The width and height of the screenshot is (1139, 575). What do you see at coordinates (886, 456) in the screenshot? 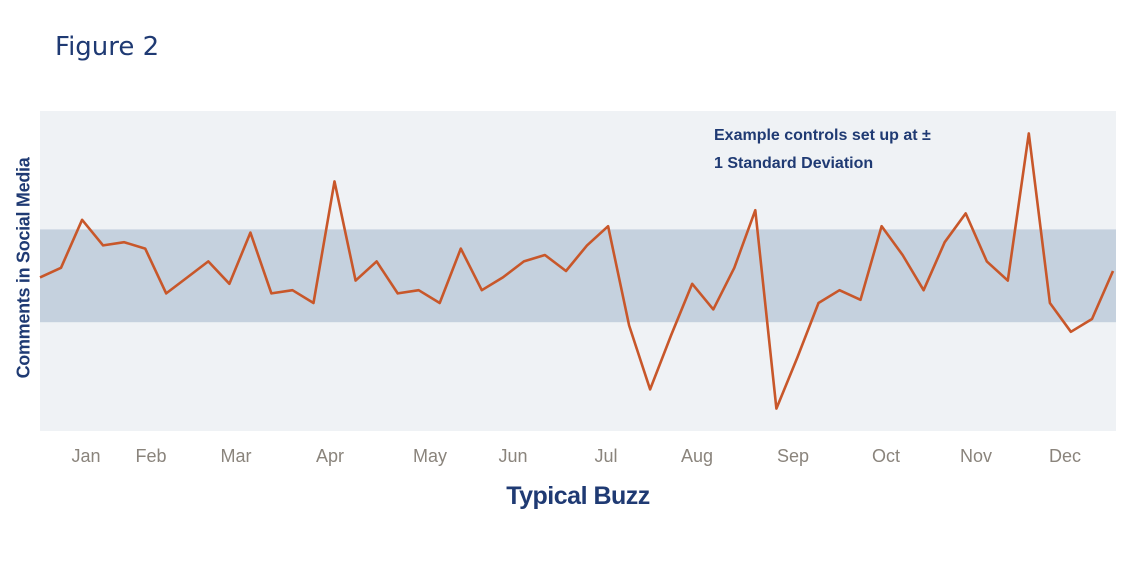
I see `x-tick-label: Oct` at bounding box center [886, 456].